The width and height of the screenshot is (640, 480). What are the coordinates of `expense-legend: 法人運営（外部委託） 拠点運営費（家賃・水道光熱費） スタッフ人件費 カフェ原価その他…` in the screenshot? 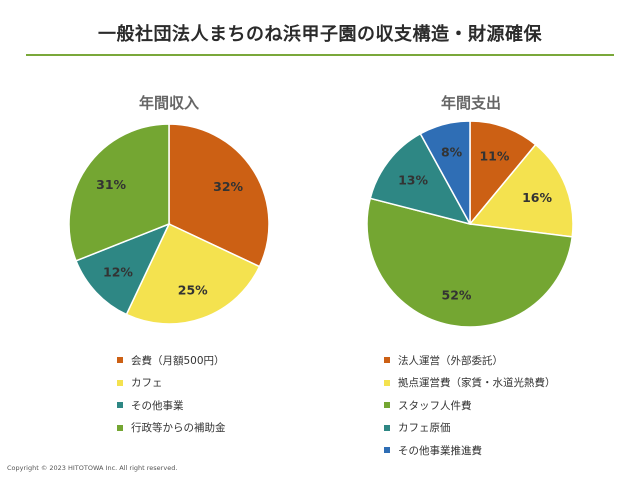 It's located at (470, 405).